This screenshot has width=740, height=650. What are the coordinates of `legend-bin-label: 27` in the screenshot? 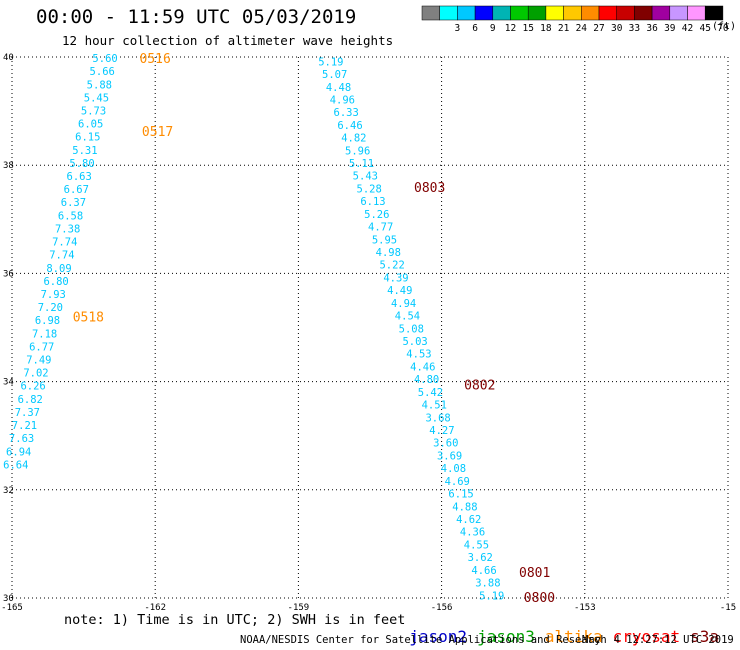 It's located at (598, 28).